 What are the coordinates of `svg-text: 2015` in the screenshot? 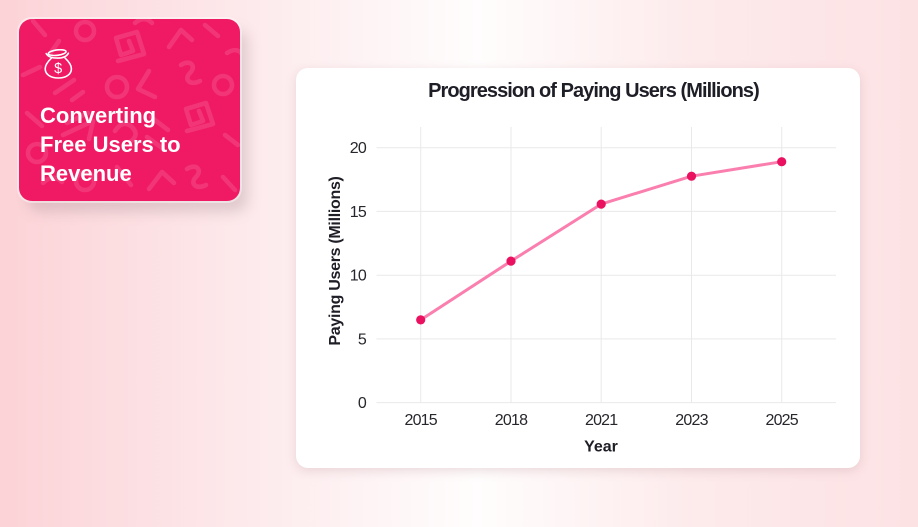 It's located at (420, 420).